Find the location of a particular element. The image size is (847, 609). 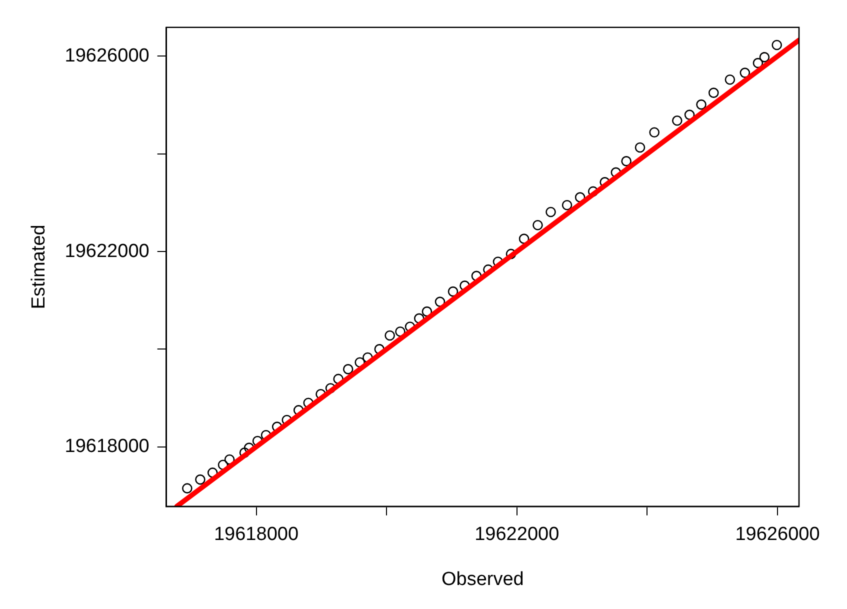

x-tick-label: 19626000 is located at coordinates (777, 535).